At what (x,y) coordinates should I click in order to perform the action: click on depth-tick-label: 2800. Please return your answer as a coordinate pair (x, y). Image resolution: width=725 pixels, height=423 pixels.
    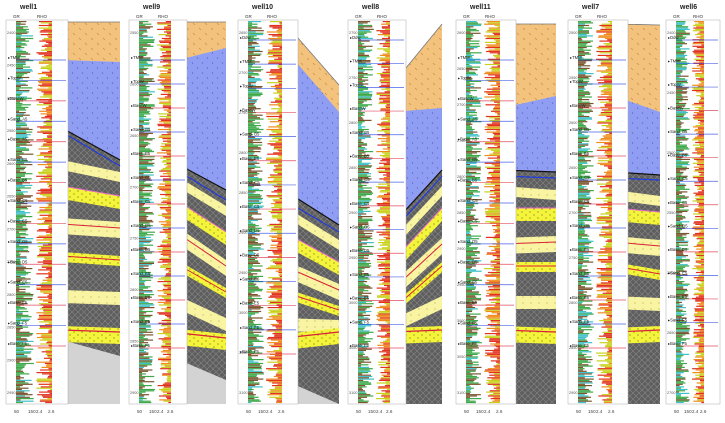
    Looking at the image, I should click on (353, 123).